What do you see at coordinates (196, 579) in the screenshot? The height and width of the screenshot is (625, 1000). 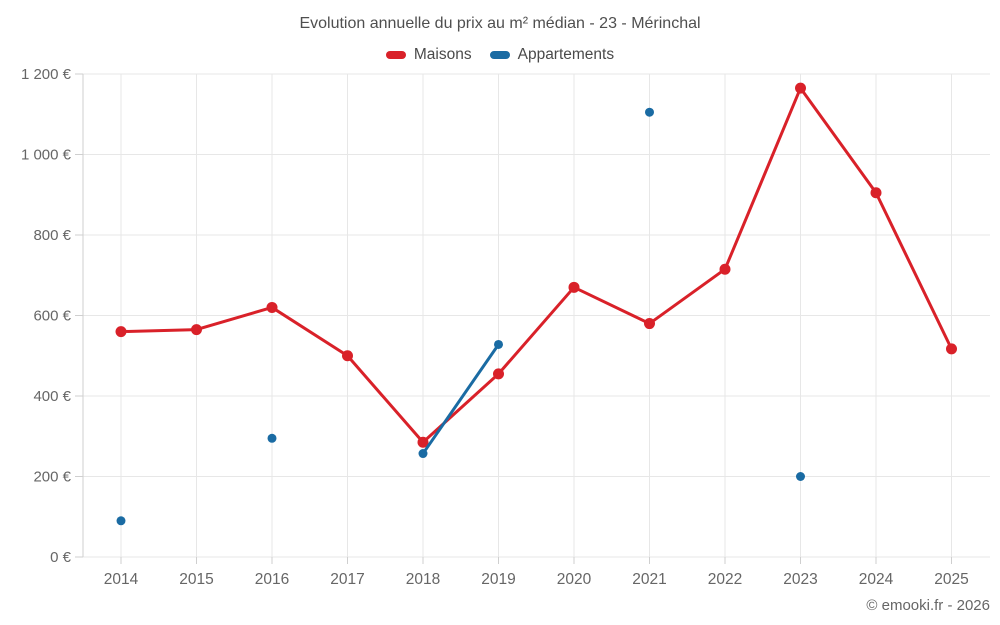 I see `x-tick-label: 2015` at bounding box center [196, 579].